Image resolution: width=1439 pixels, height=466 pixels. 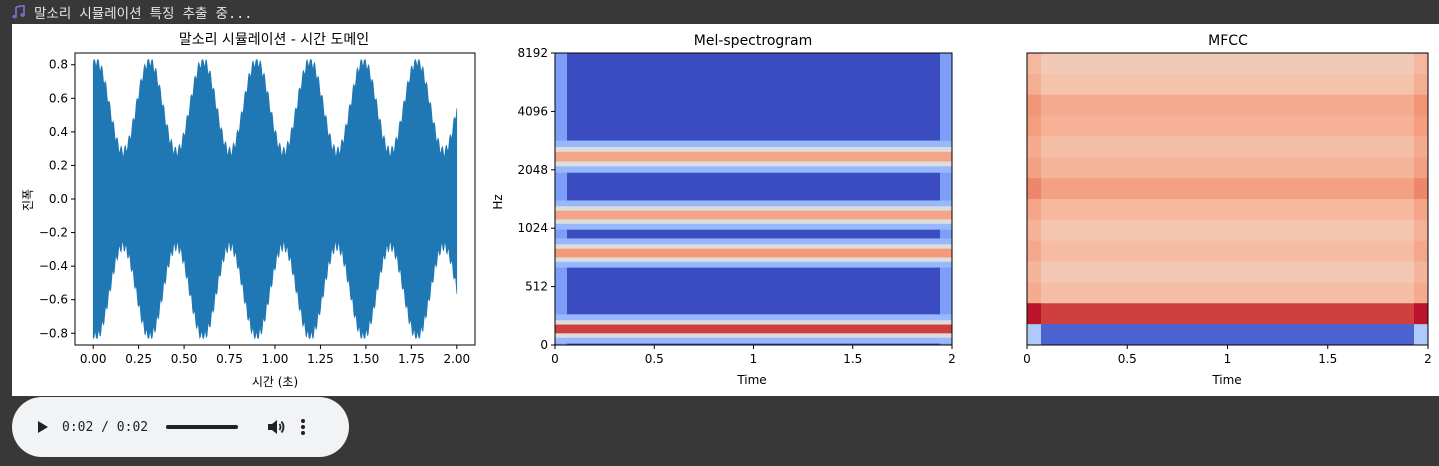 What do you see at coordinates (498, 201) in the screenshot?
I see `mel-ylabel: Hz` at bounding box center [498, 201].